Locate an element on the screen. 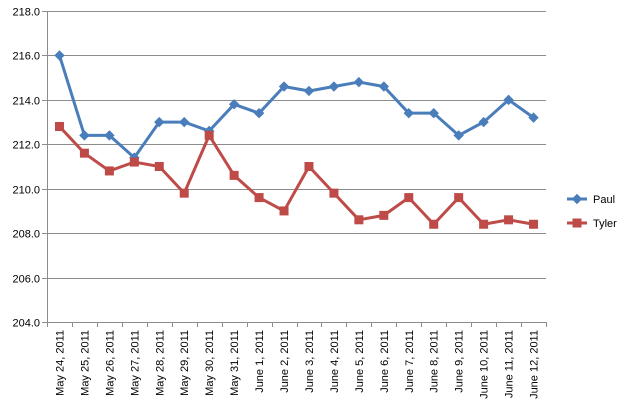 Image resolution: width=631 pixels, height=419 pixels. legend: Paul Tyler is located at coordinates (592, 211).